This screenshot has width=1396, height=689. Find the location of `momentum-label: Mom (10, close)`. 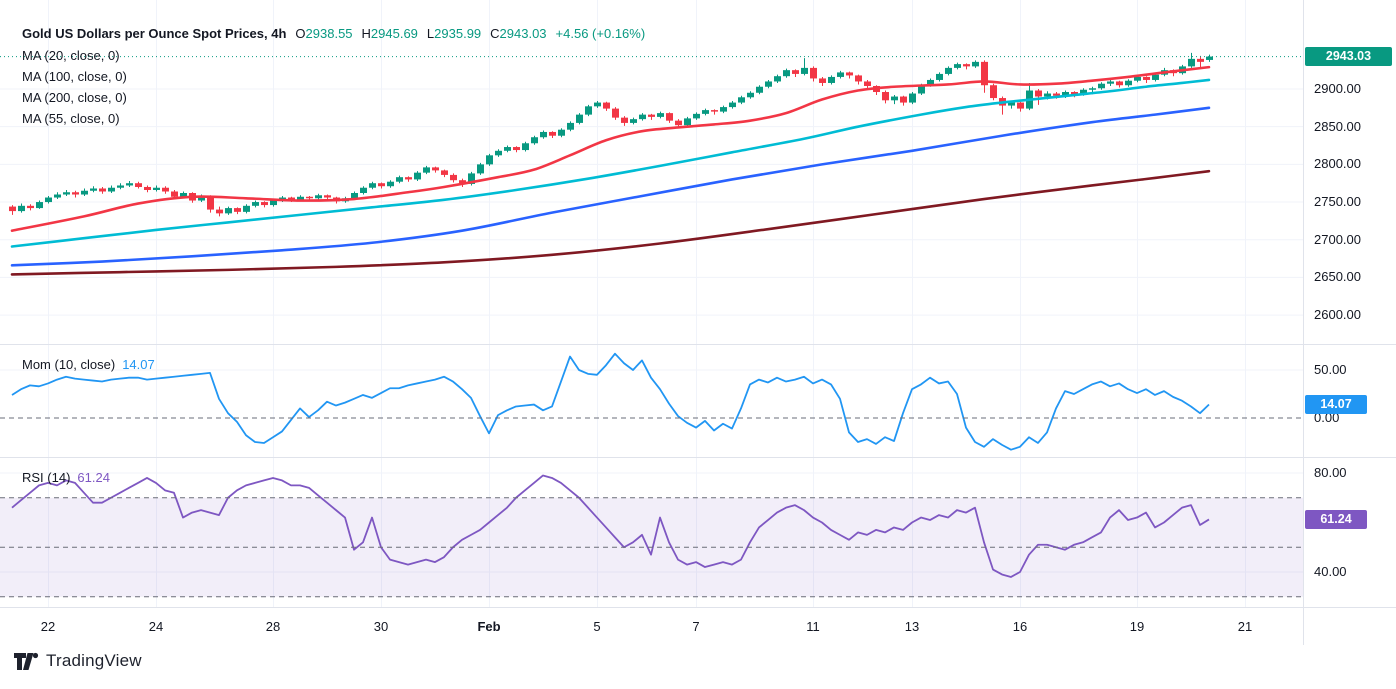

momentum-label: Mom (10, close) is located at coordinates (69, 364).